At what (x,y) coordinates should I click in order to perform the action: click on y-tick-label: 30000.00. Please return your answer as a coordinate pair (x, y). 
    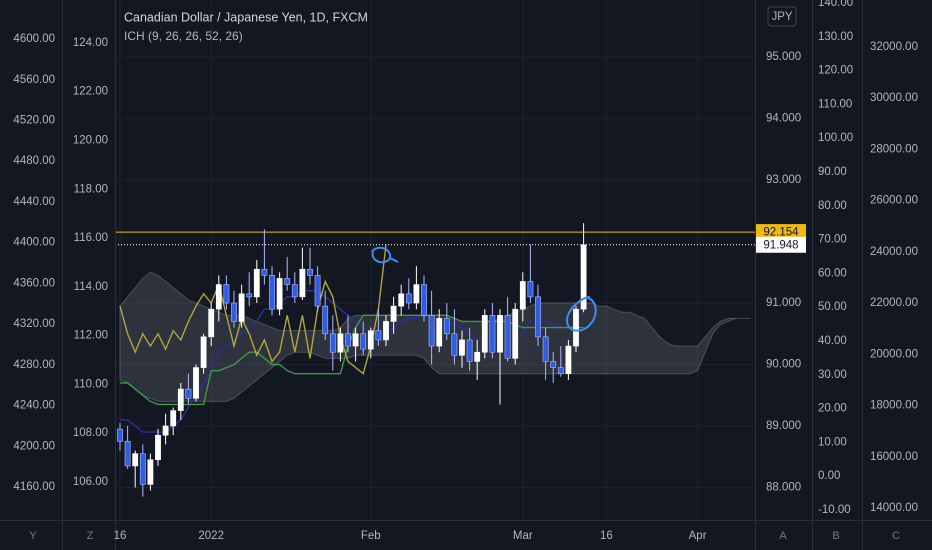
    Looking at the image, I should click on (894, 98).